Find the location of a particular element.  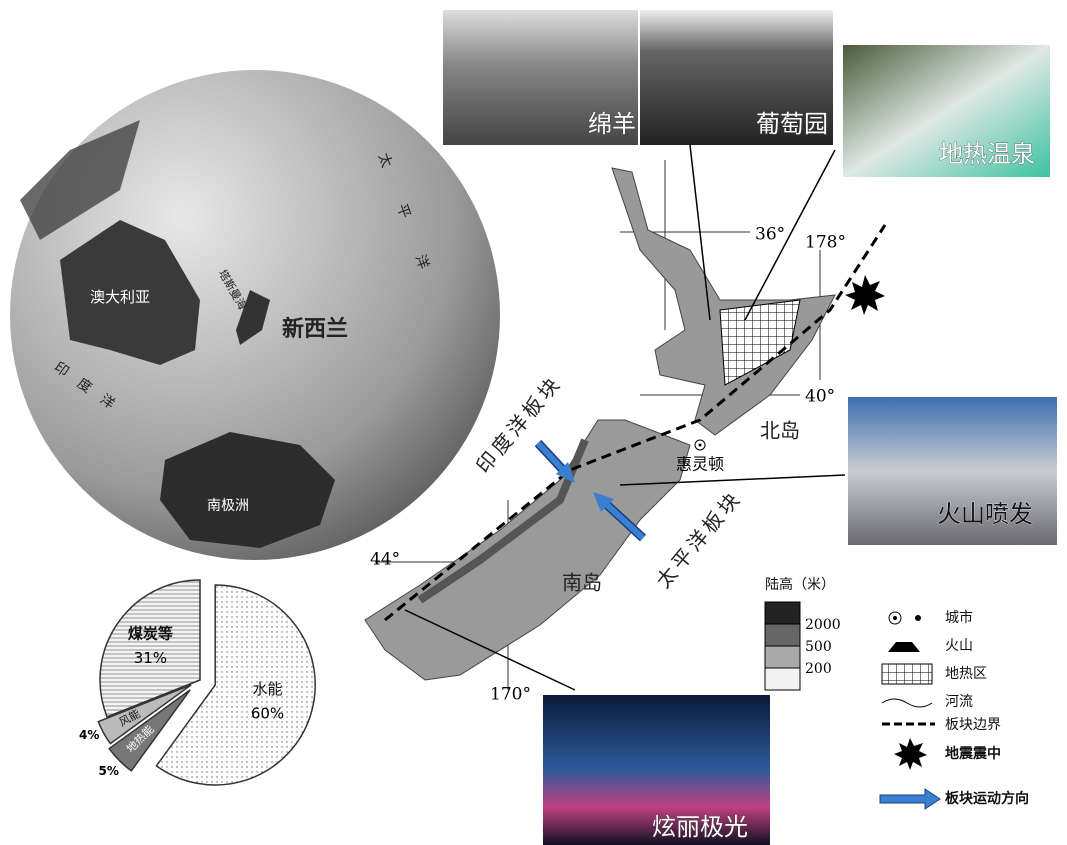

legend-label: 城市 is located at coordinates (959, 617).